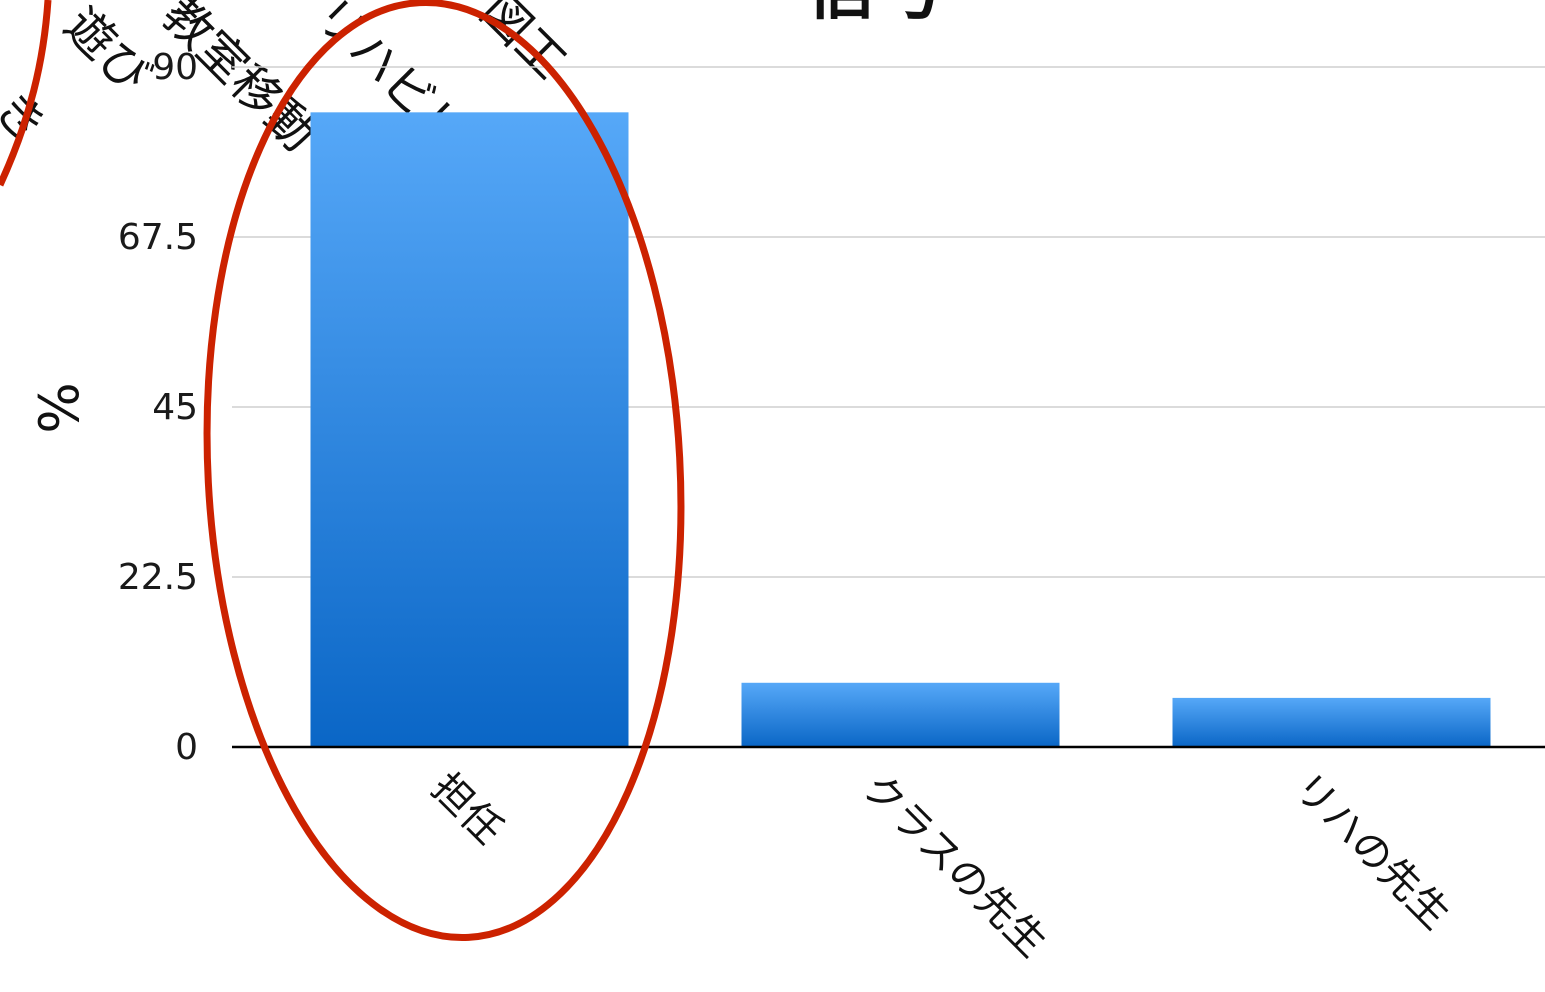  Describe the element at coordinates (954, 866) in the screenshot. I see `x-category-label: クラスの先生` at that location.